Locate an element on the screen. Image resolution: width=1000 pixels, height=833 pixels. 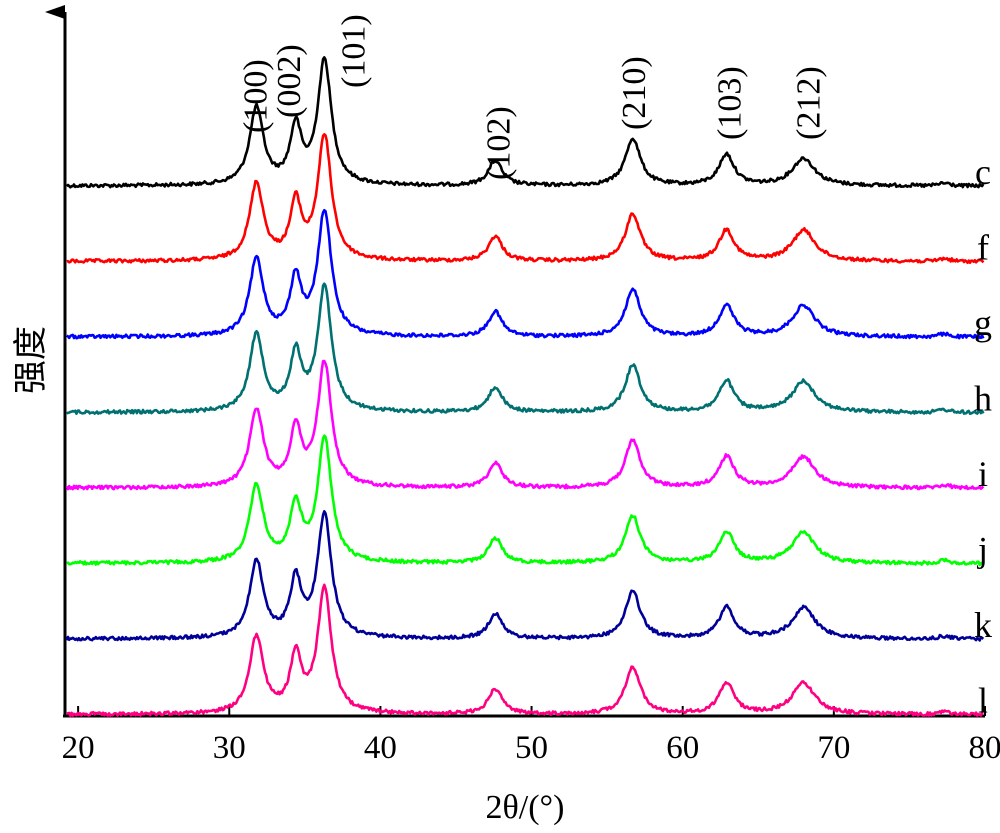
peak-label: (002) is located at coordinates (289, 81).